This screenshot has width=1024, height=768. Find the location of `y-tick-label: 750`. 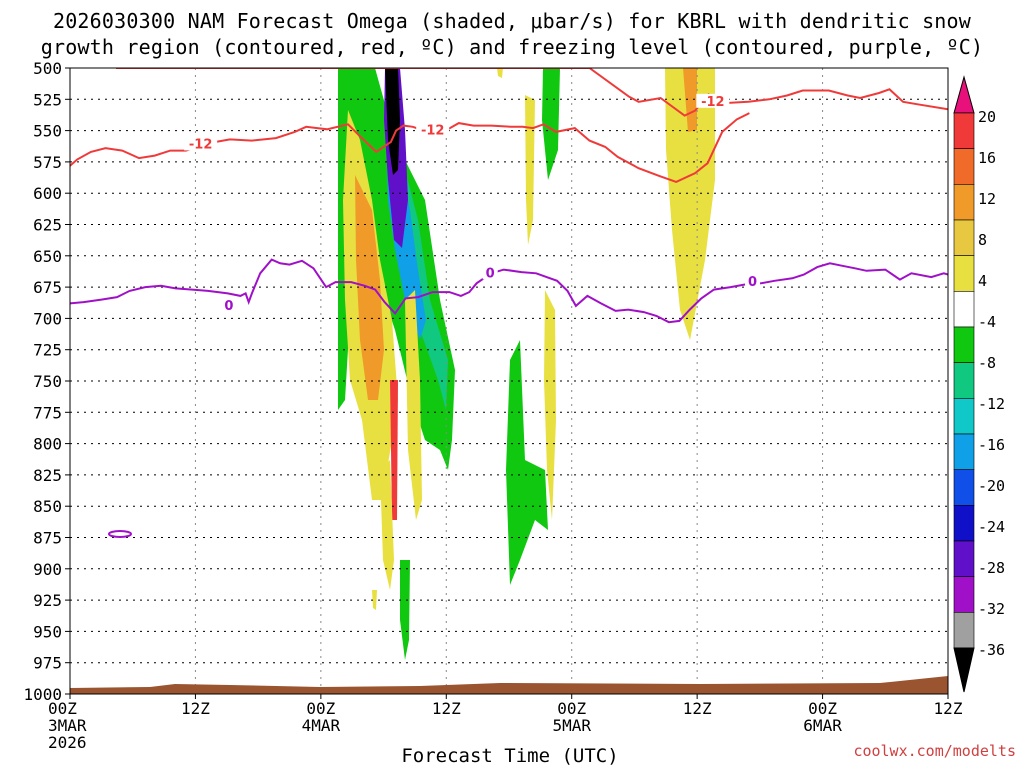

y-tick-label: 750 is located at coordinates (47, 381).